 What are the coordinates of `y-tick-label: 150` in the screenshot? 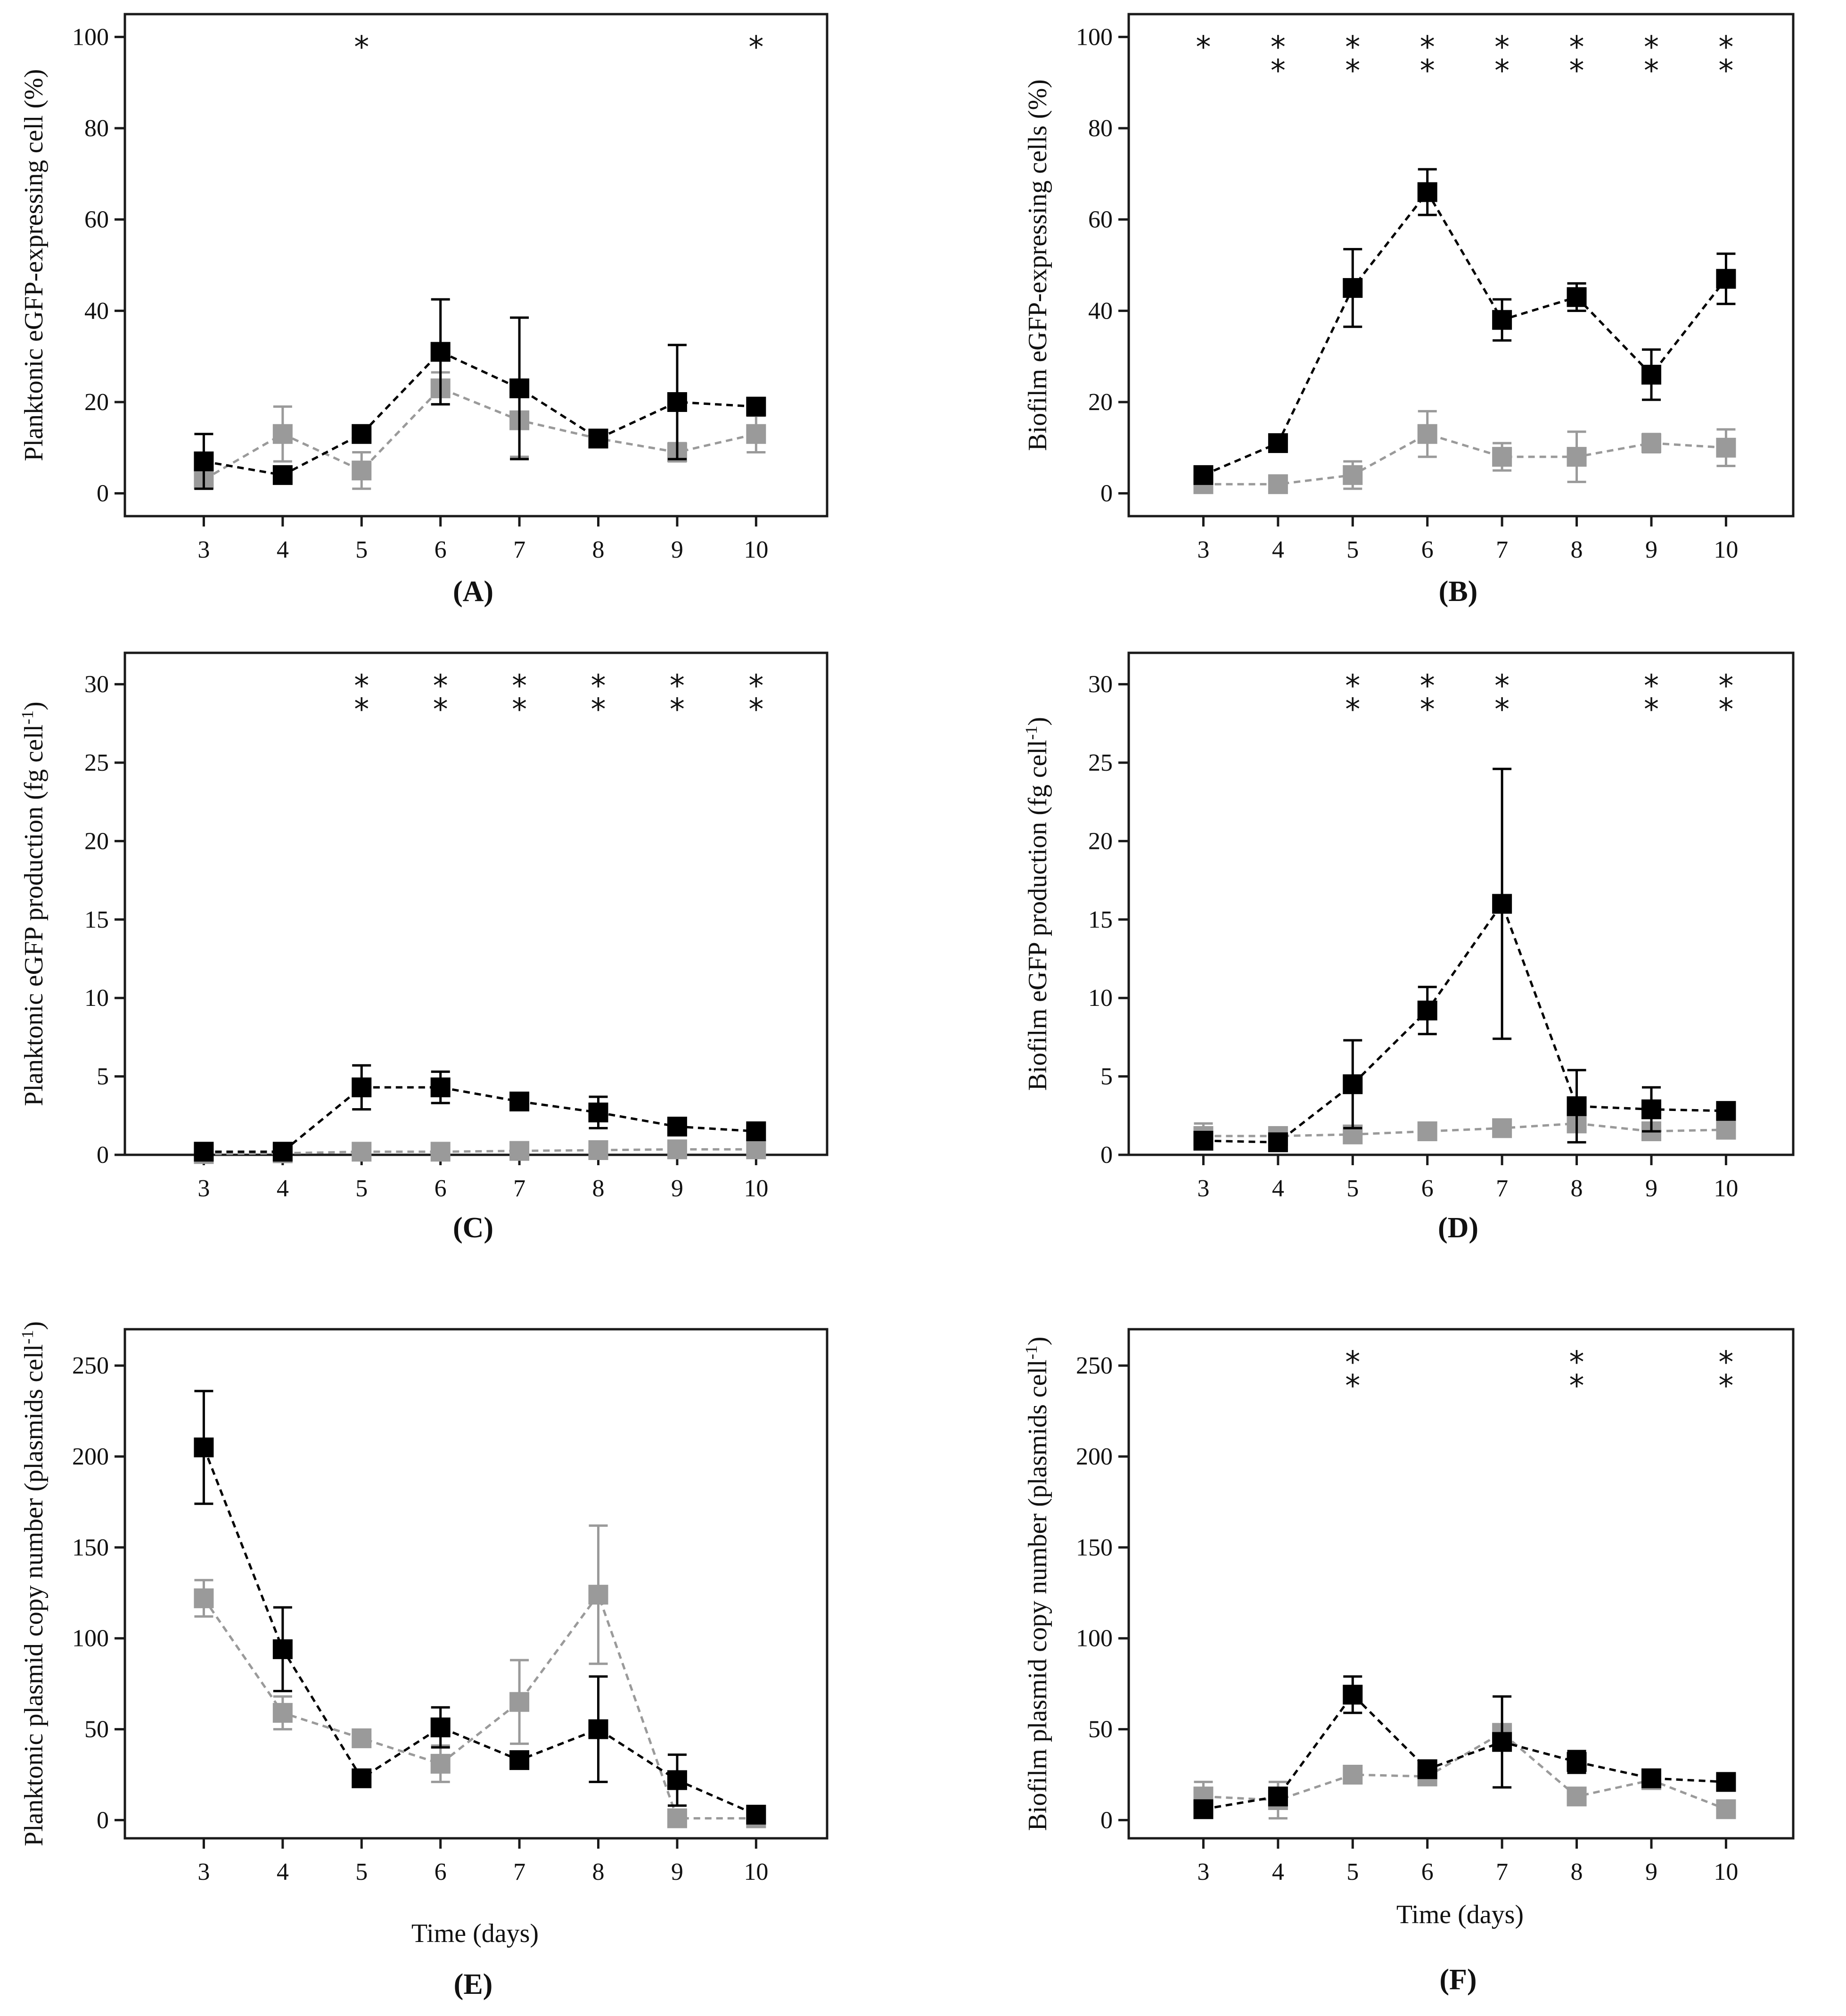 It's located at (1094, 1547).